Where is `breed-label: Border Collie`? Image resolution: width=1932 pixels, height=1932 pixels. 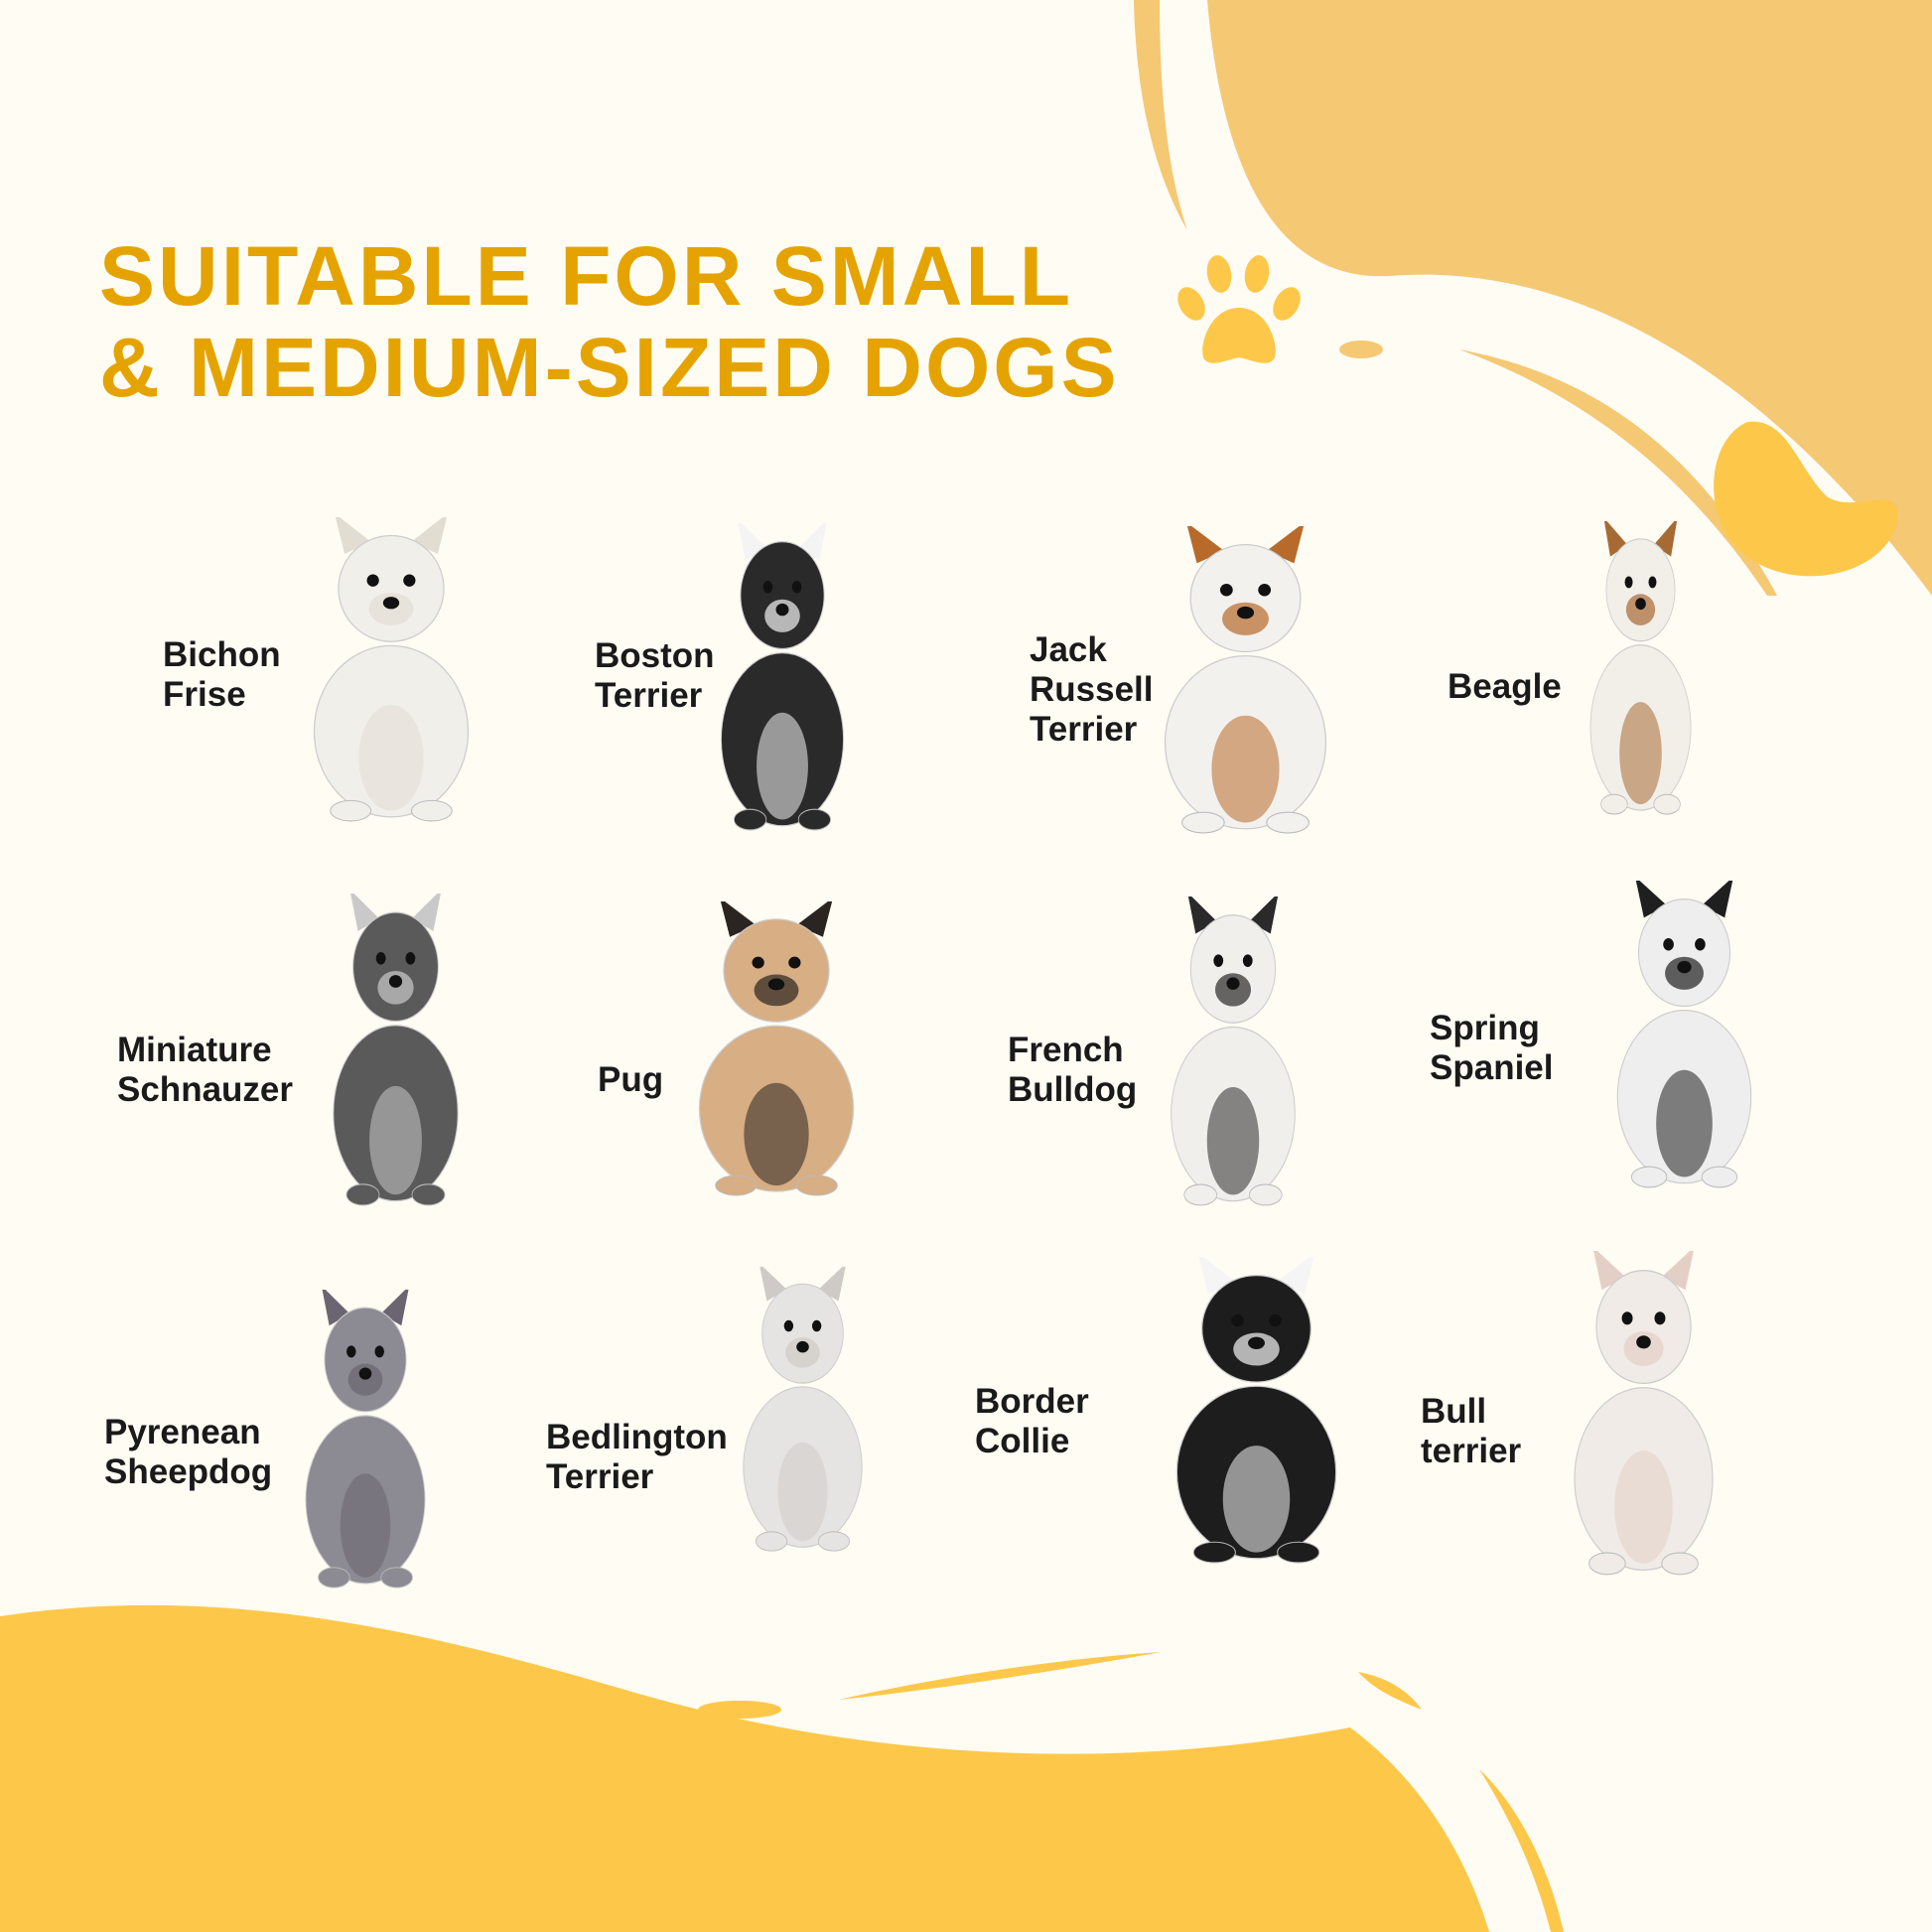
breed-label: Border Collie is located at coordinates (1032, 1421).